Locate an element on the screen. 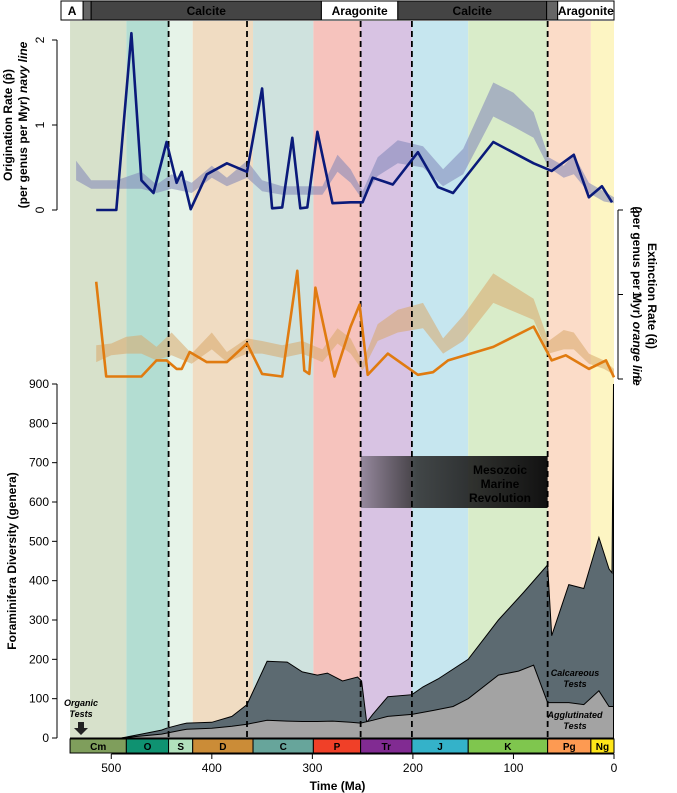  mineralogy-label-4: Calcite is located at coordinates (473, 11).